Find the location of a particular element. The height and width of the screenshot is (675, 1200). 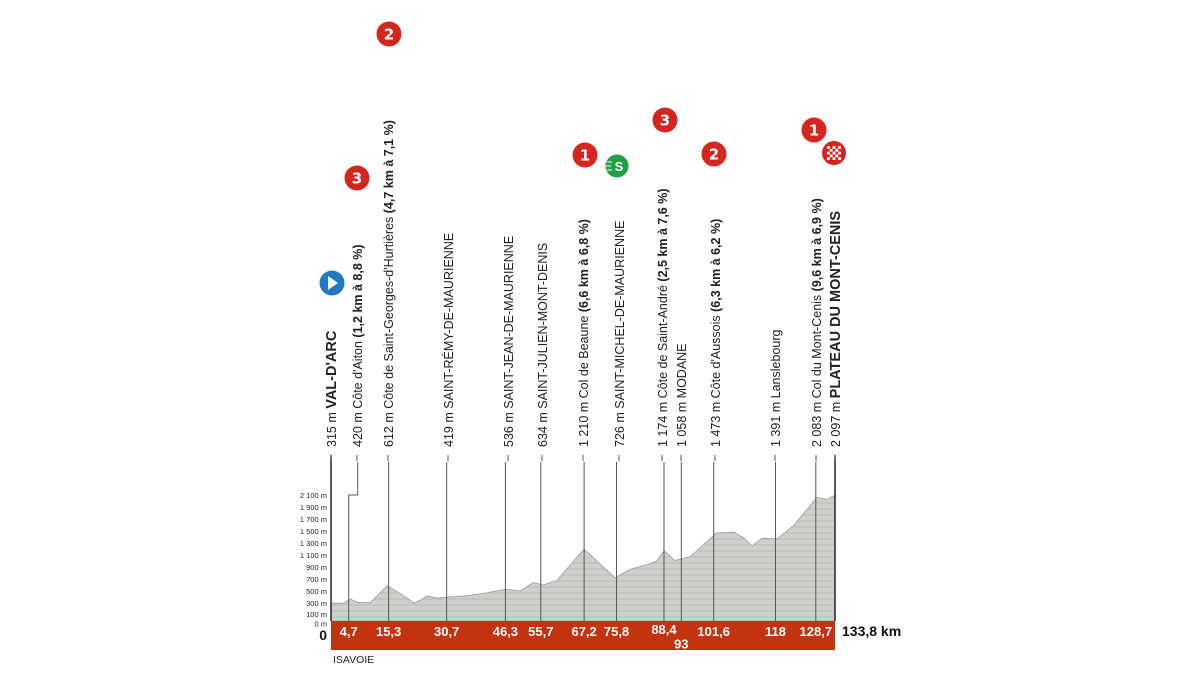

point-name: SAINT-JEAN-DE-MAURIENNE is located at coordinates (509, 322).